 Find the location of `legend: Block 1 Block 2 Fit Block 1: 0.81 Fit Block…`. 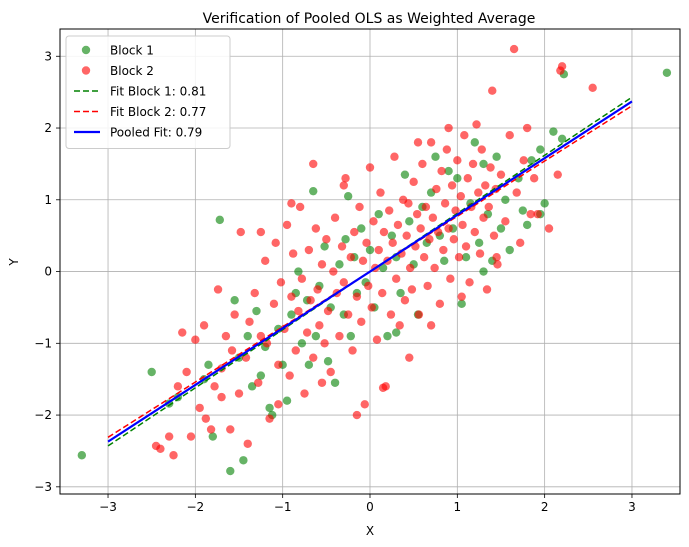

legend: Block 1 Block 2 Fit Block 1: 0.81 Fit Block… is located at coordinates (148, 92).